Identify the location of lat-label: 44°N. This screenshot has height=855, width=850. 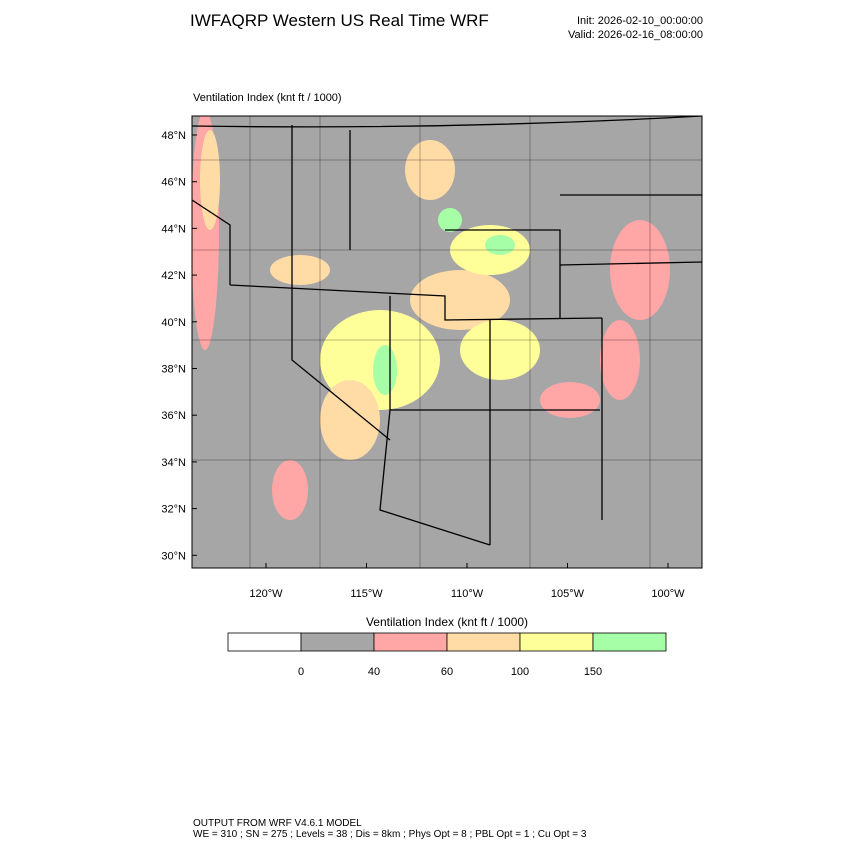
(173, 229).